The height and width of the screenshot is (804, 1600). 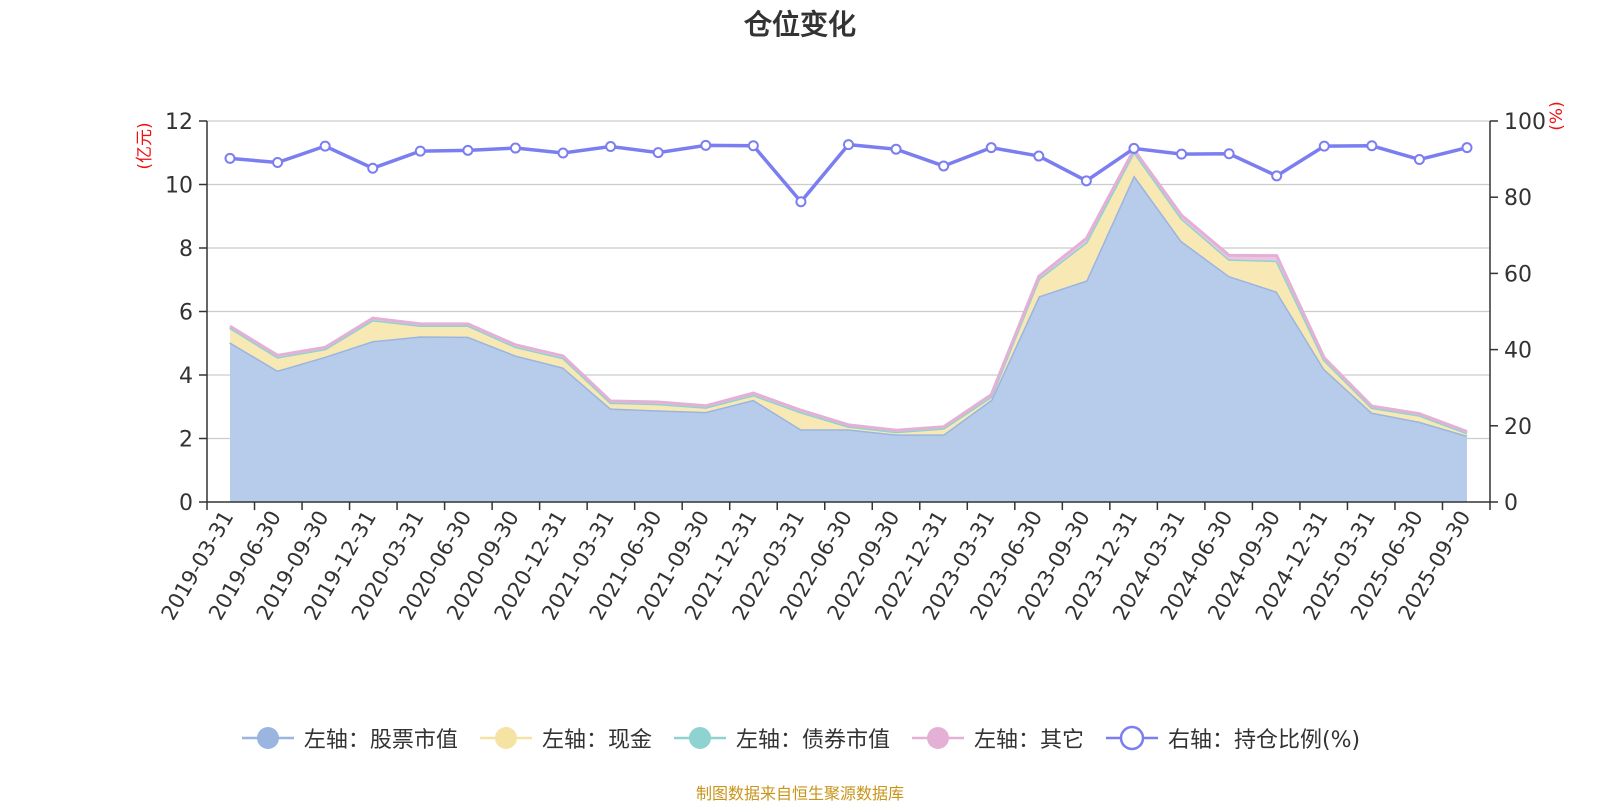 What do you see at coordinates (1264, 740) in the screenshot?
I see `legend-label: 右轴：持仓比例(%)` at bounding box center [1264, 740].